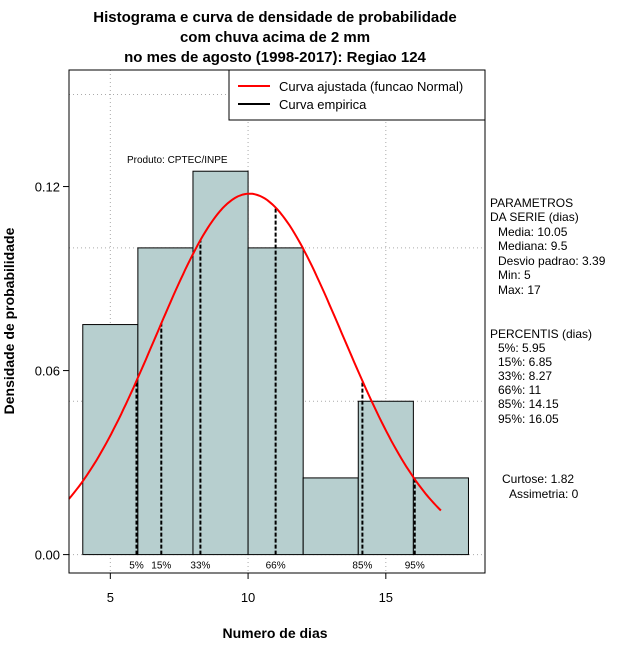  I want to click on y-tick-label-0: 0.00, so click(47, 555).